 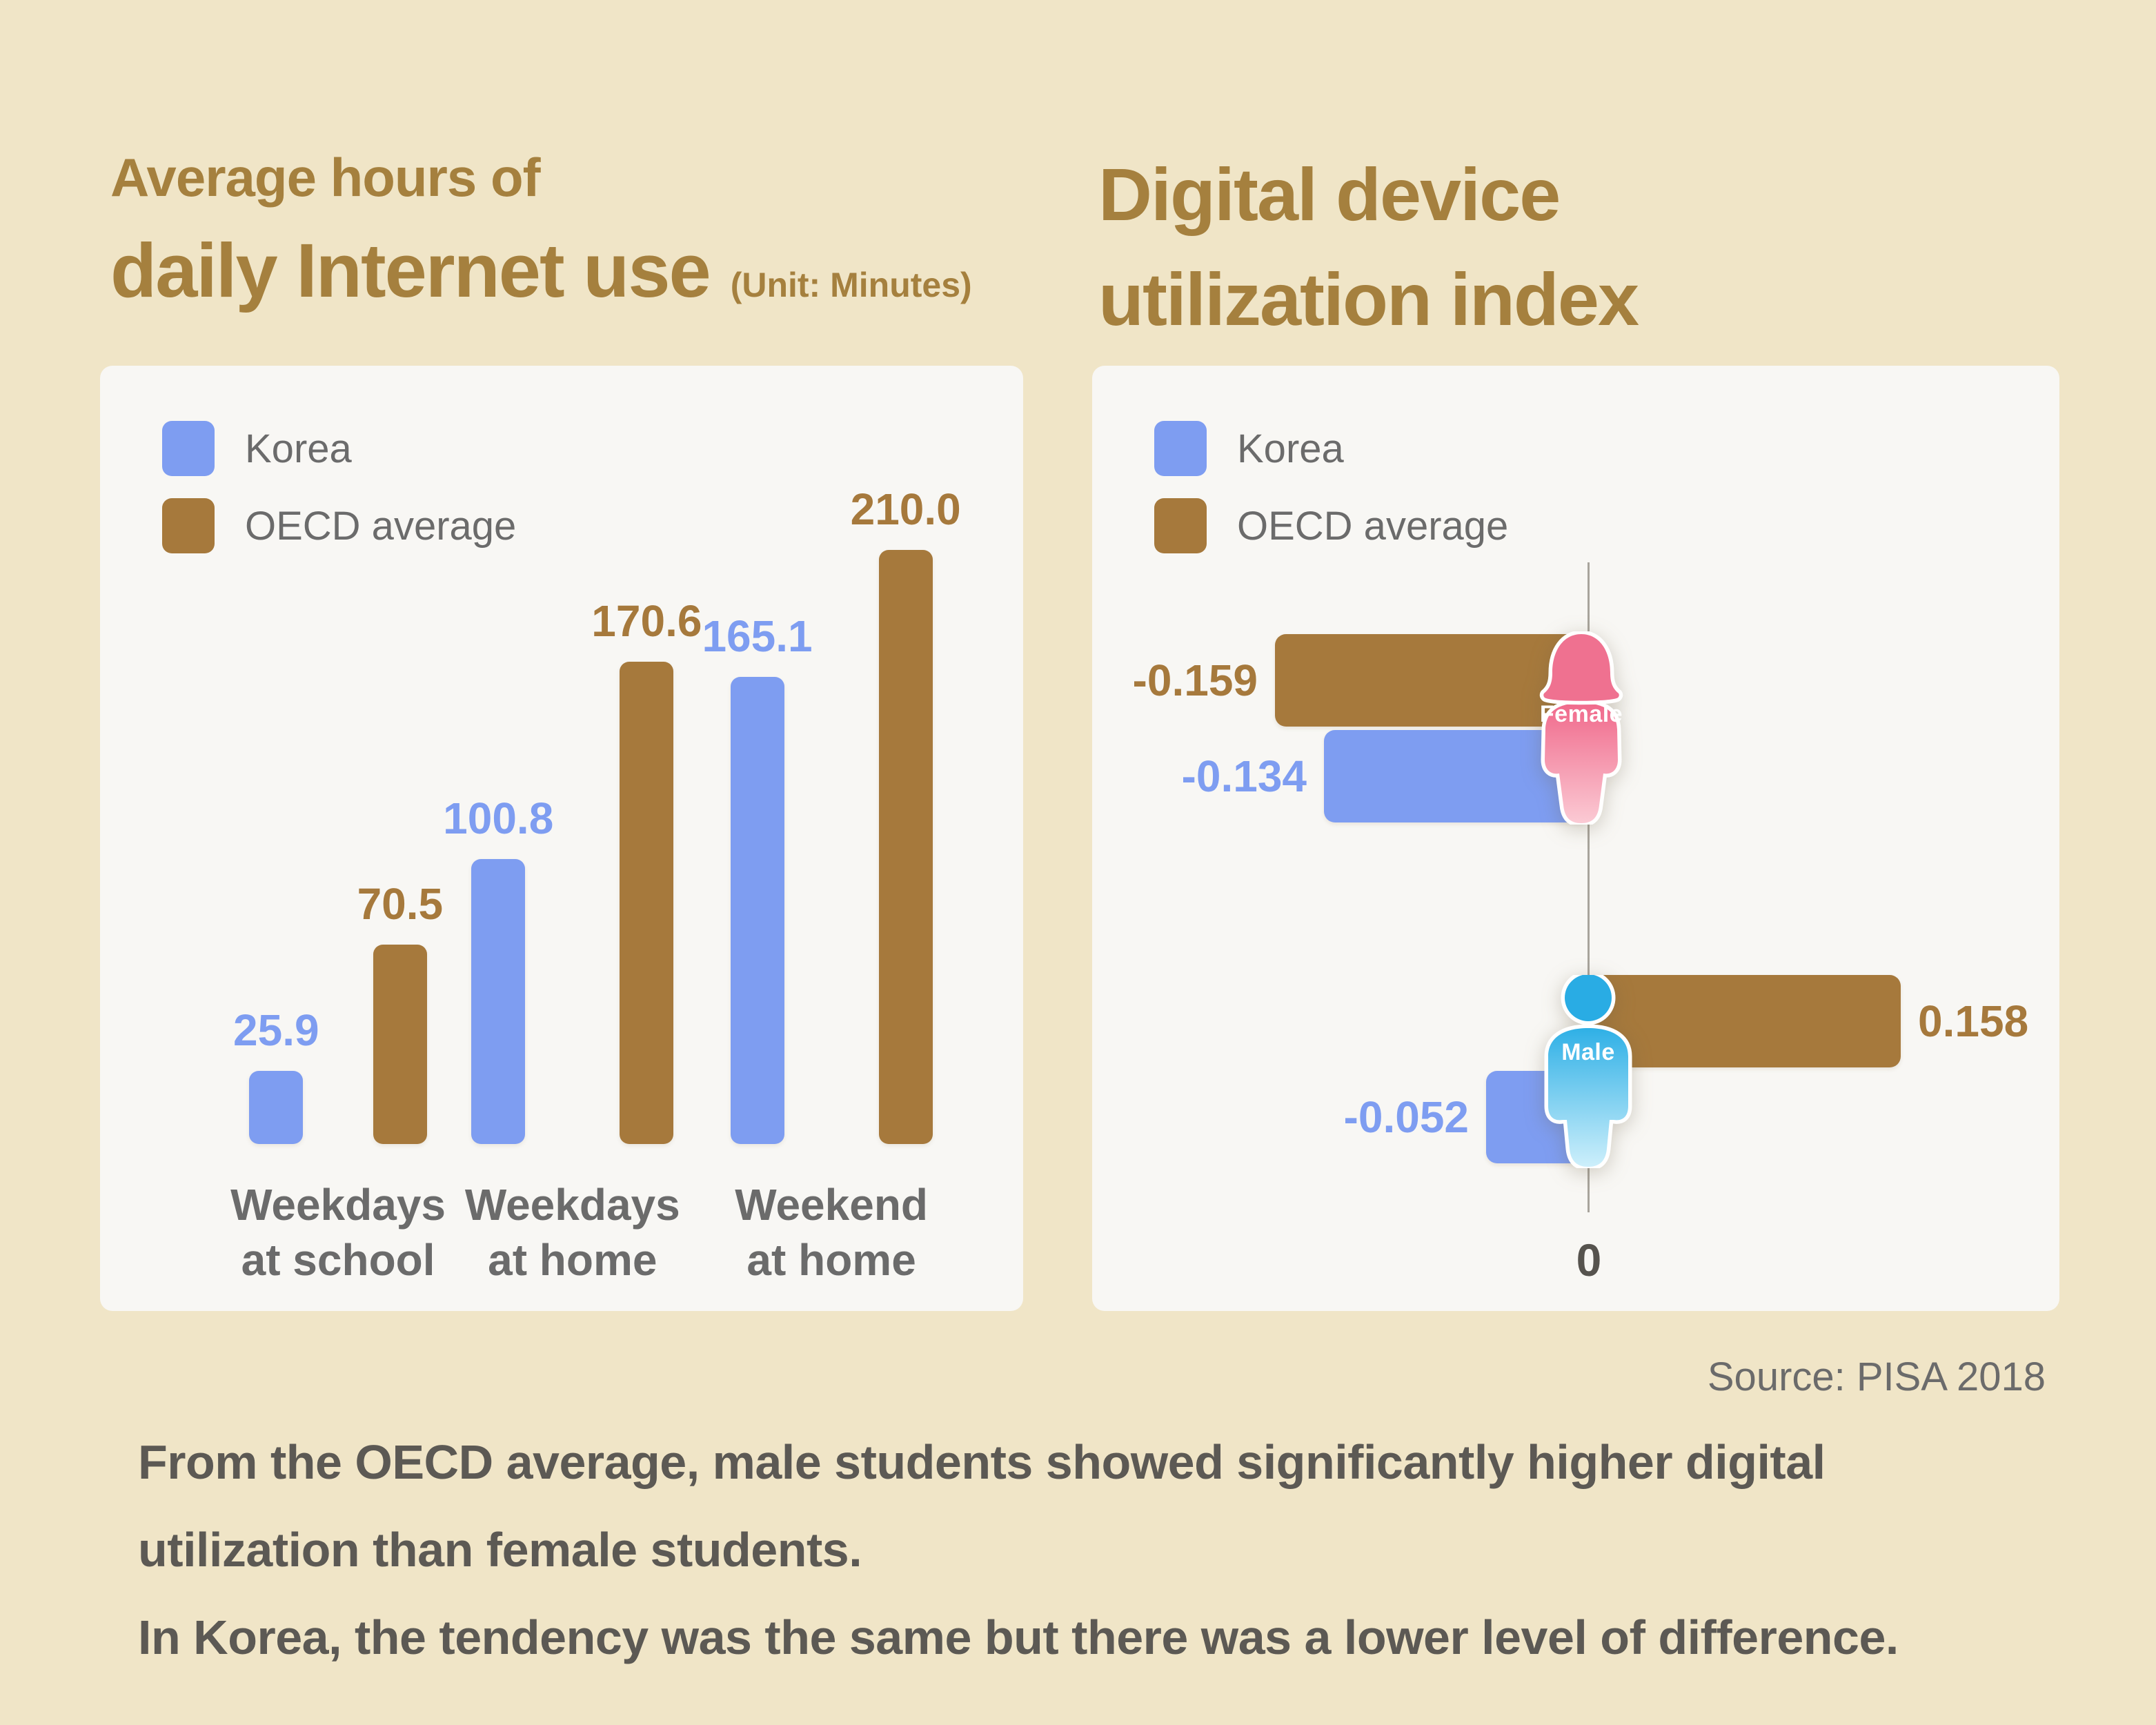 What do you see at coordinates (400, 904) in the screenshot?
I see `bar-value-label: 70.5` at bounding box center [400, 904].